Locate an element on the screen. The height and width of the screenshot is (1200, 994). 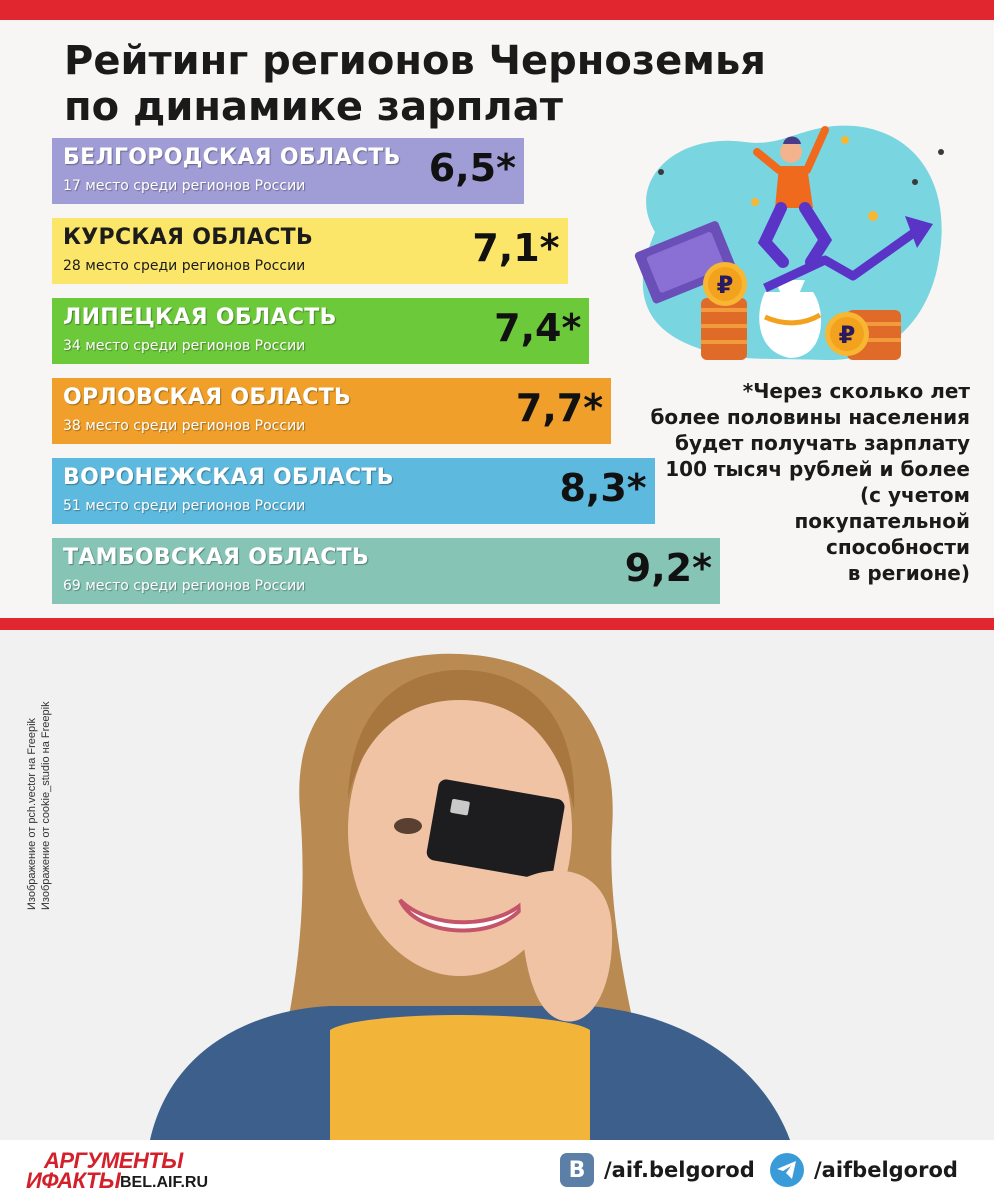
region-name: КУРСКАЯ ОБЛАСТЬ is located at coordinates (188, 237).